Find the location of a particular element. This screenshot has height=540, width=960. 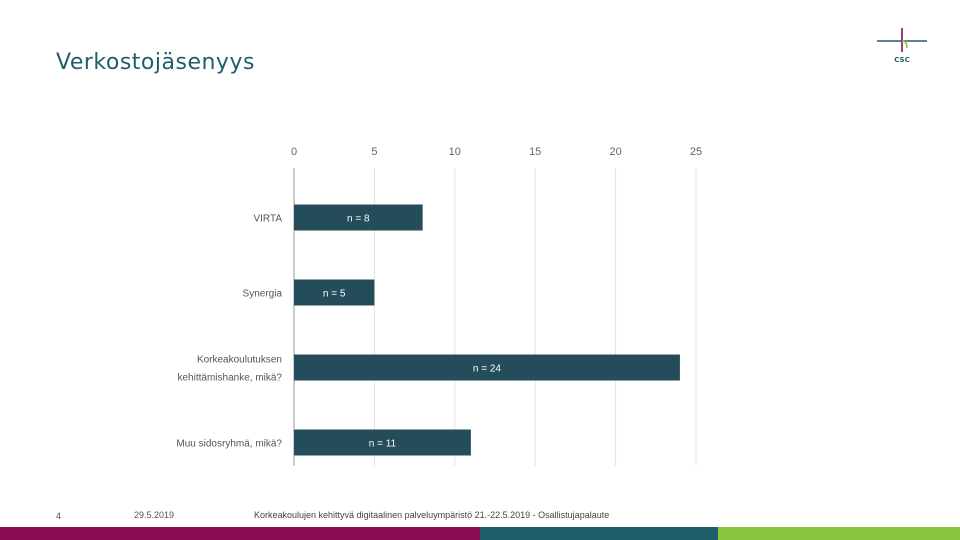

category-label: Korkeakoulutuksen is located at coordinates (239, 360).